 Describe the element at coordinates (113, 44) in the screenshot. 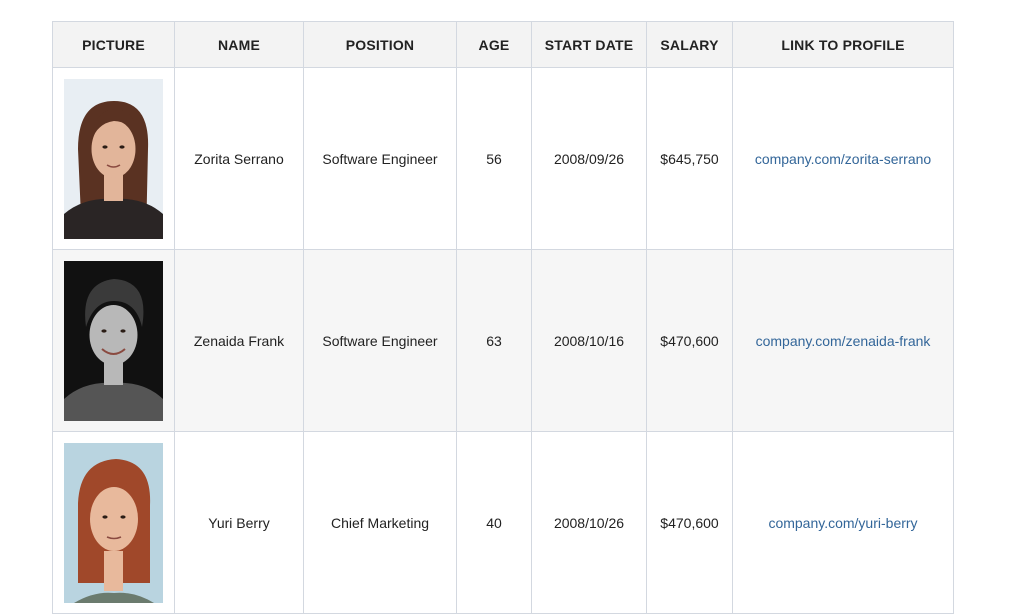

I see `header-picture: PICTURE` at that location.